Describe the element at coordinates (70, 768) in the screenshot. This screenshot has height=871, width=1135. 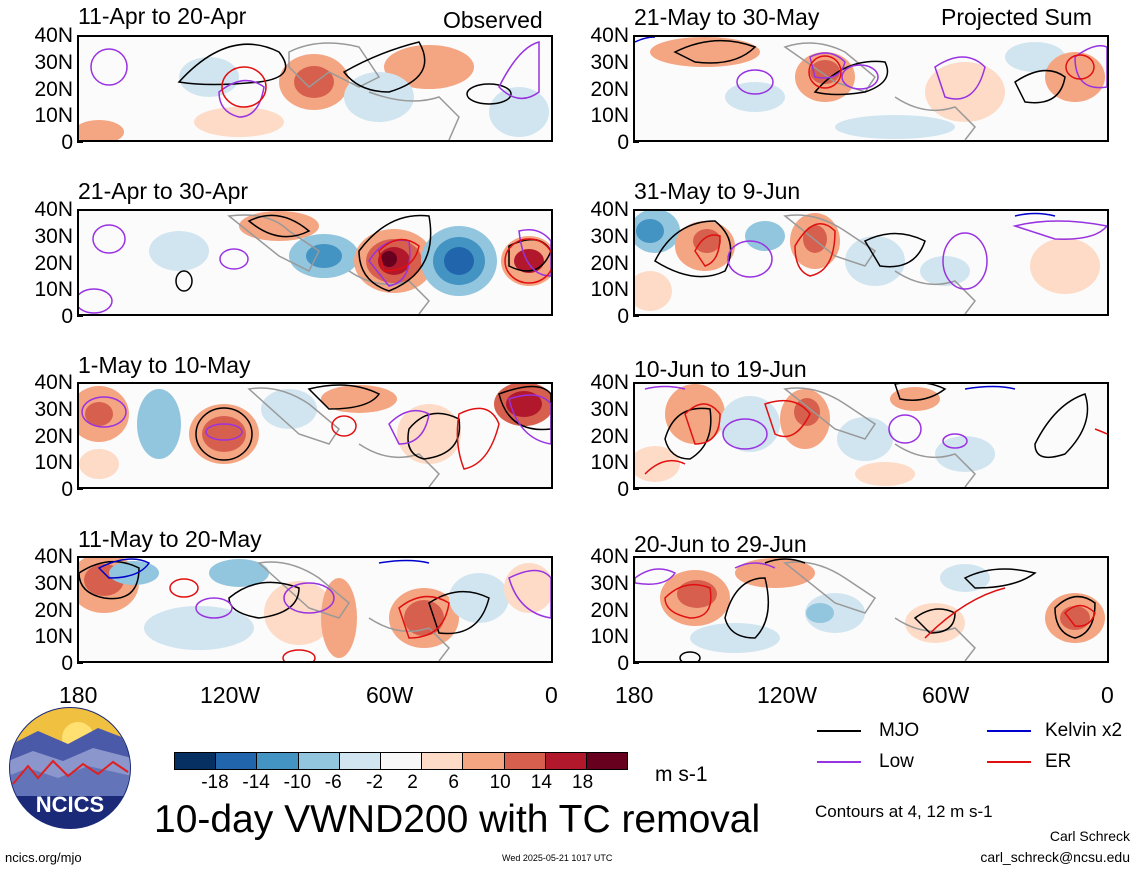
I see `ncics-logo: NCICS` at that location.